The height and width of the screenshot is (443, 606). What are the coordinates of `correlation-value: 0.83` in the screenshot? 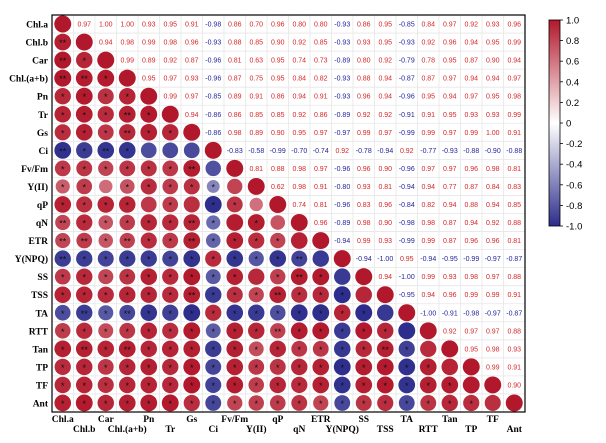 It's located at (514, 187).